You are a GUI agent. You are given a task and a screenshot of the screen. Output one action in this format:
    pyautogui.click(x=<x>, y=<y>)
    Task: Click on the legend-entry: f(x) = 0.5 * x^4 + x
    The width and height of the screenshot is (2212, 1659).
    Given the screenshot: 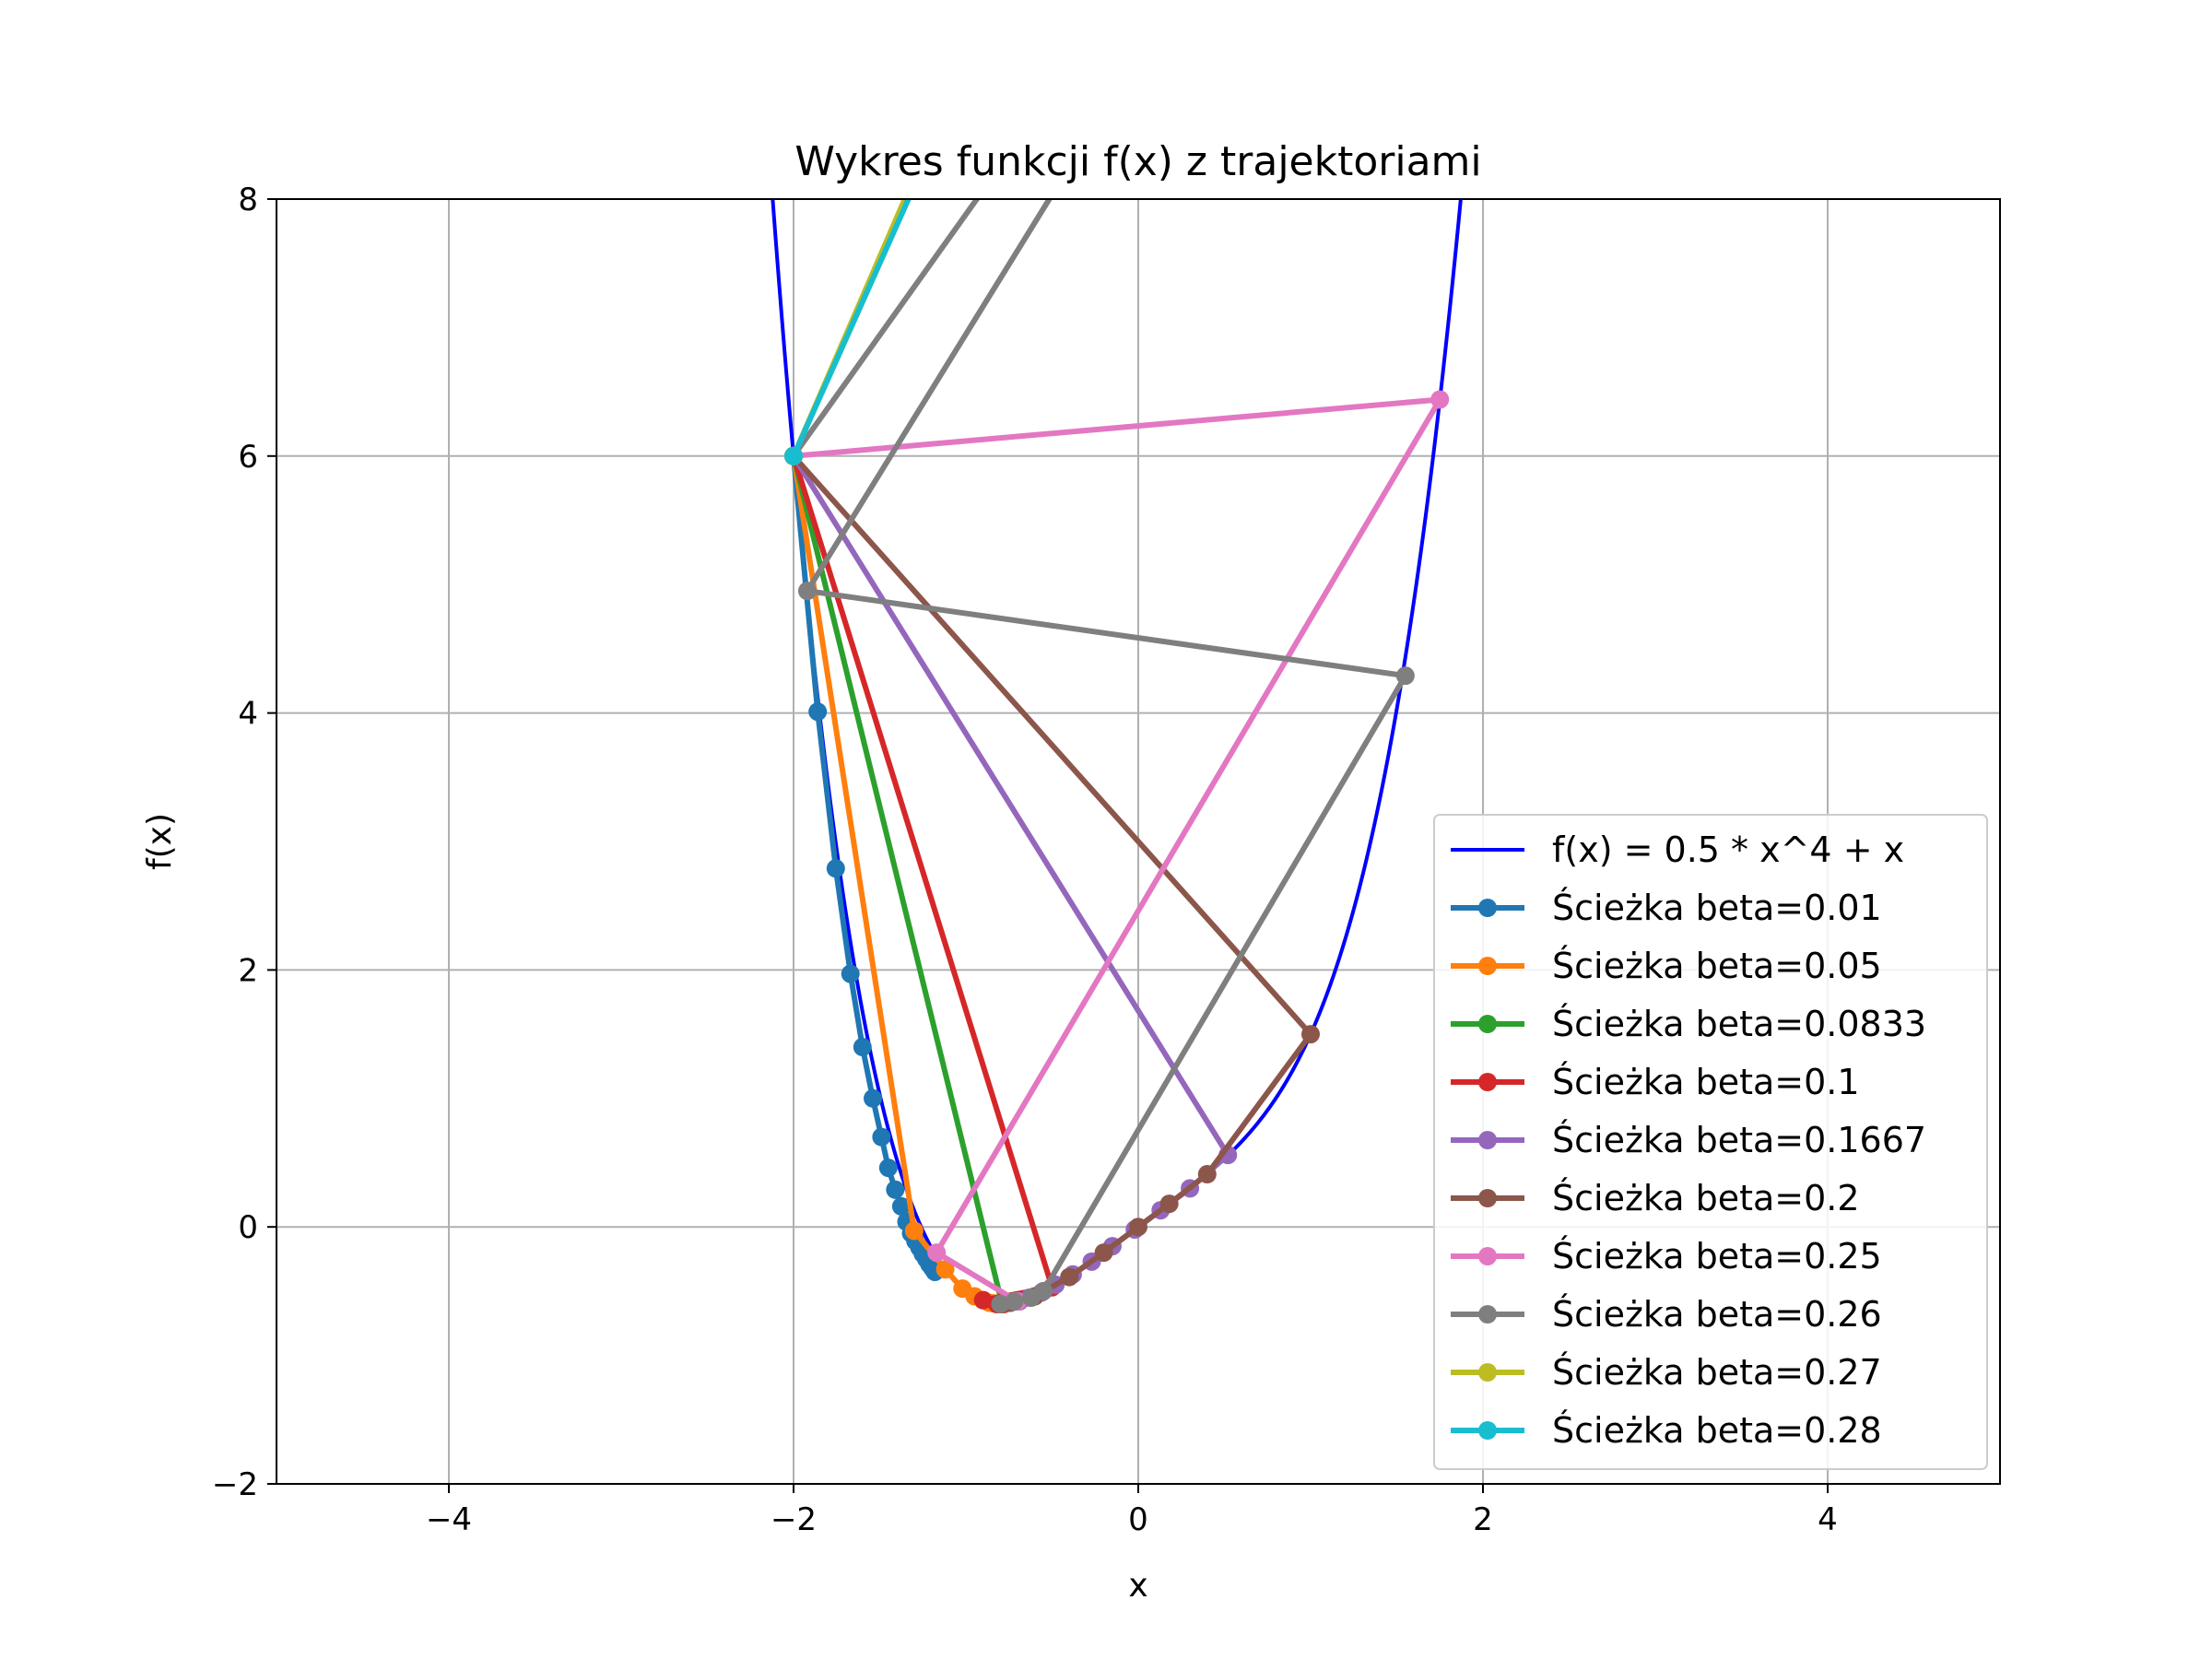 What is the action you would take?
    pyautogui.click(x=1677, y=850)
    